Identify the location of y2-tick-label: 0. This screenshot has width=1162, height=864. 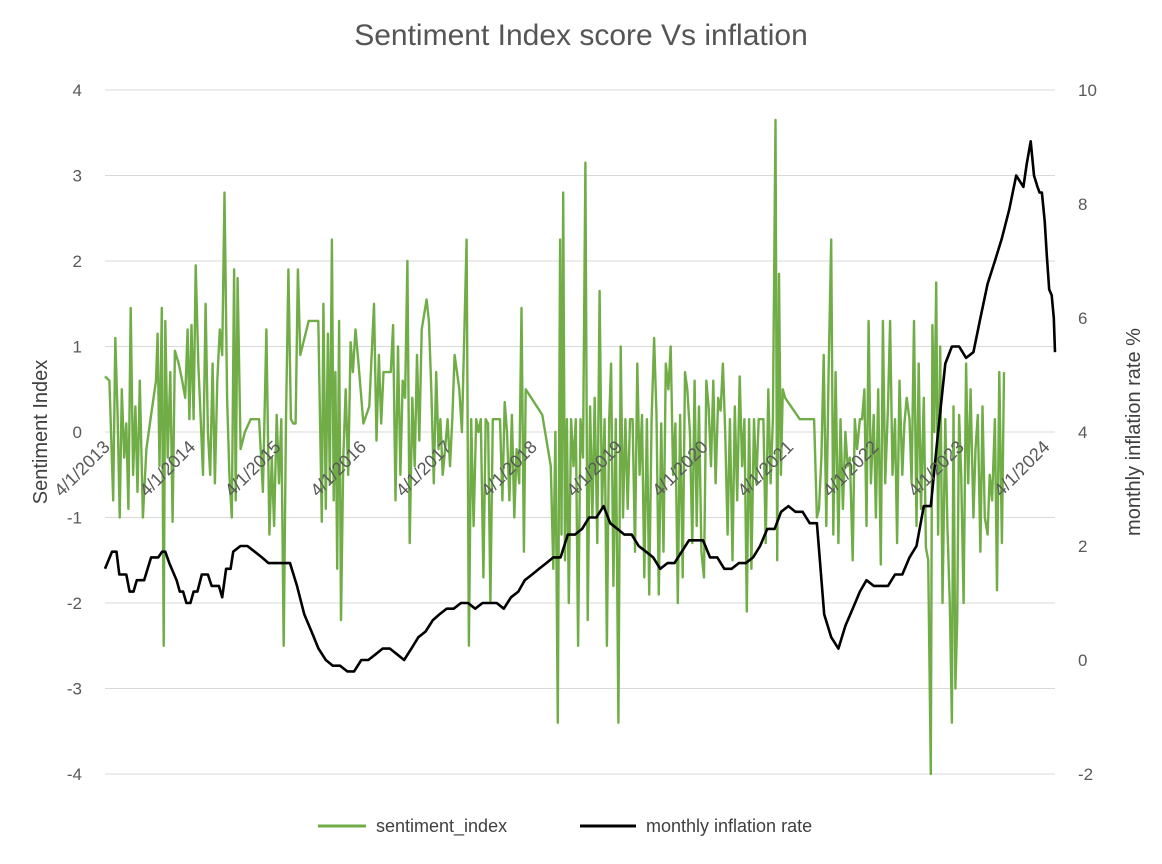
(1082, 660).